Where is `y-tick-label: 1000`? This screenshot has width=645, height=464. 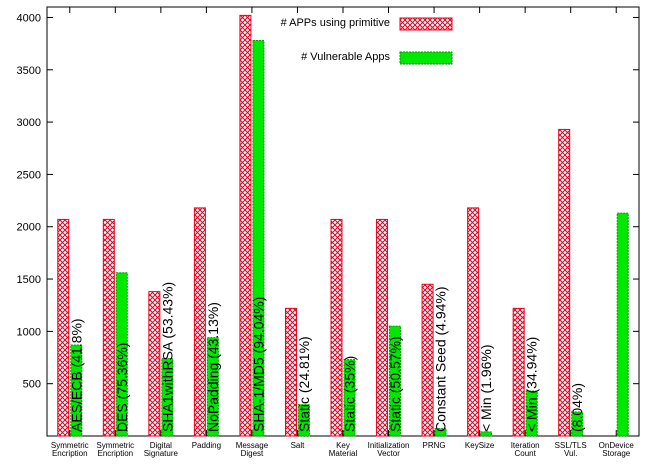 y-tick-label: 1000 is located at coordinates (29, 332).